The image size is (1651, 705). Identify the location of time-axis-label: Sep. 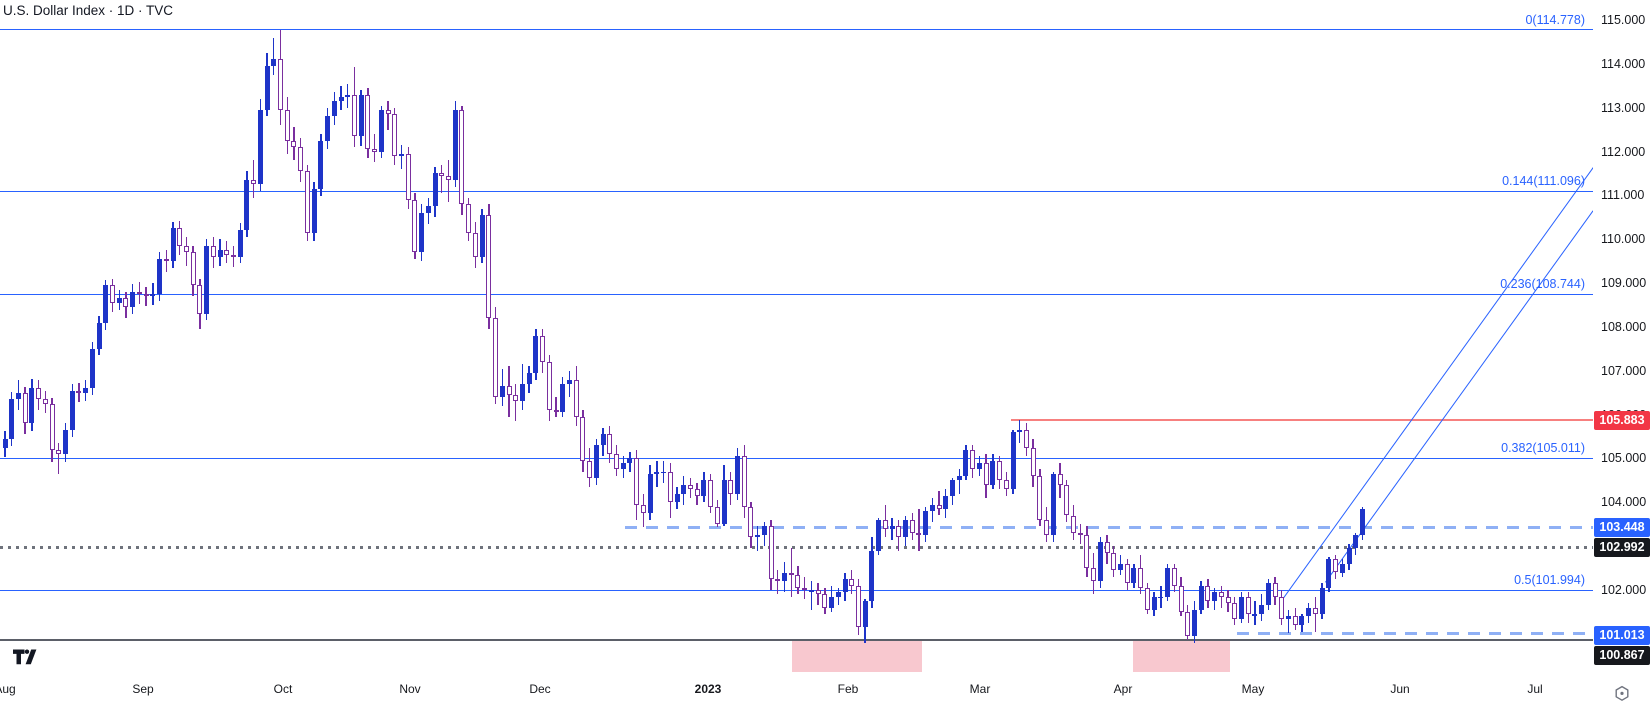
(143, 689).